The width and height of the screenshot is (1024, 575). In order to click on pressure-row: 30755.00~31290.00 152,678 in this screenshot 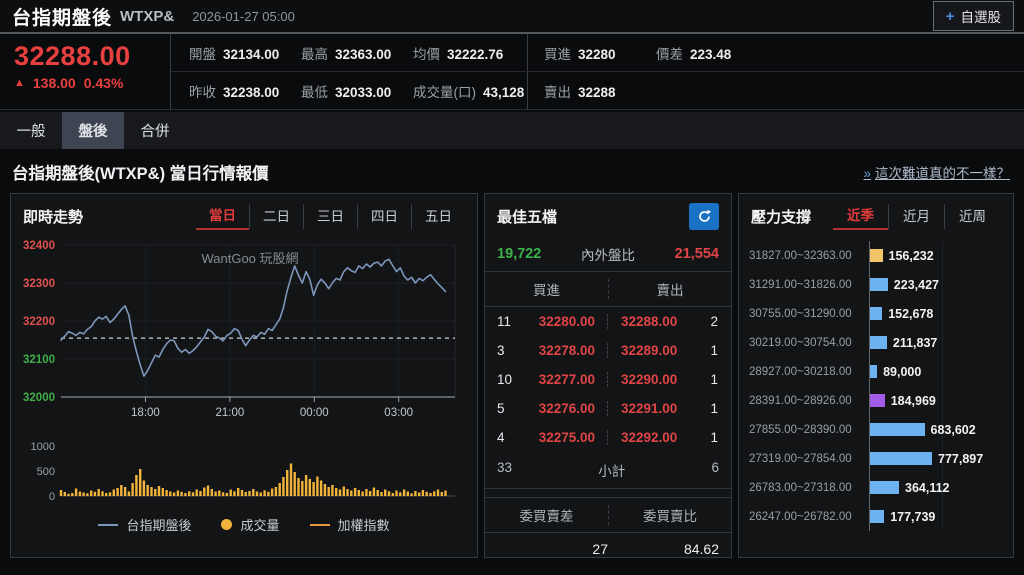, I will do `click(875, 313)`.